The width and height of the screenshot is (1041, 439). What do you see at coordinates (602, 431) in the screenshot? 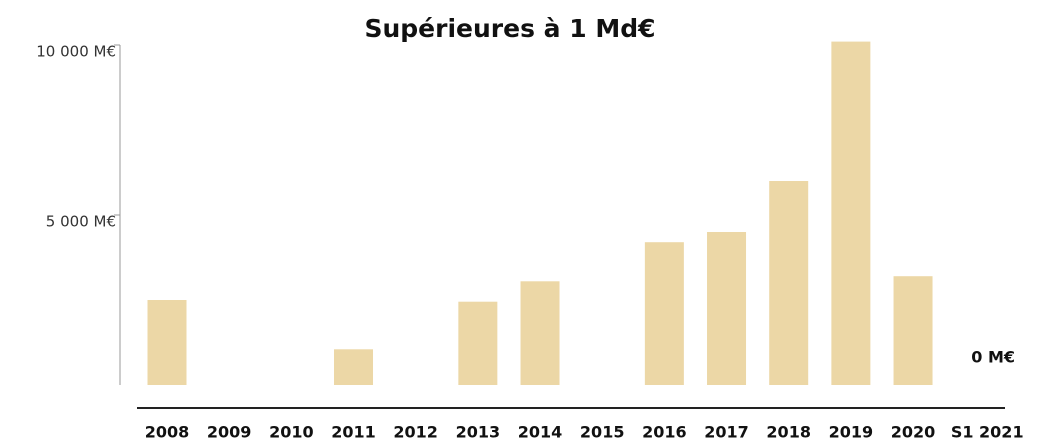
I see `x-tick-label: 2015` at bounding box center [602, 431].